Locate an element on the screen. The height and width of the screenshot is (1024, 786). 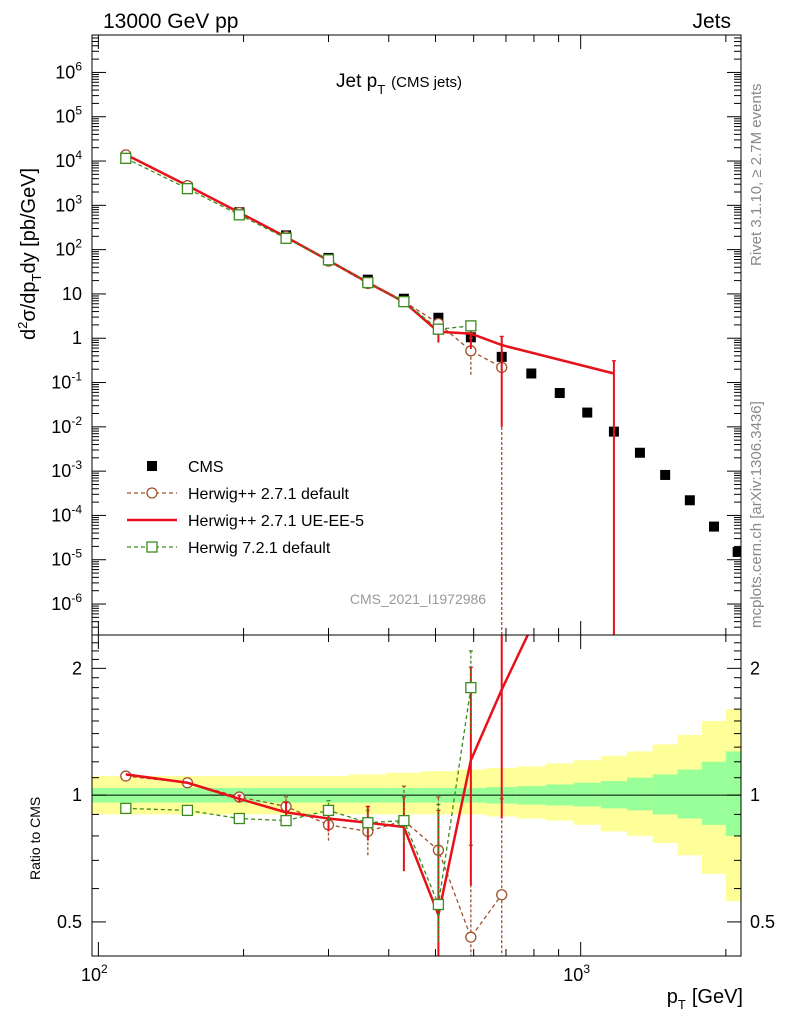
y-tick-label: 10 is located at coordinates (72, 294).